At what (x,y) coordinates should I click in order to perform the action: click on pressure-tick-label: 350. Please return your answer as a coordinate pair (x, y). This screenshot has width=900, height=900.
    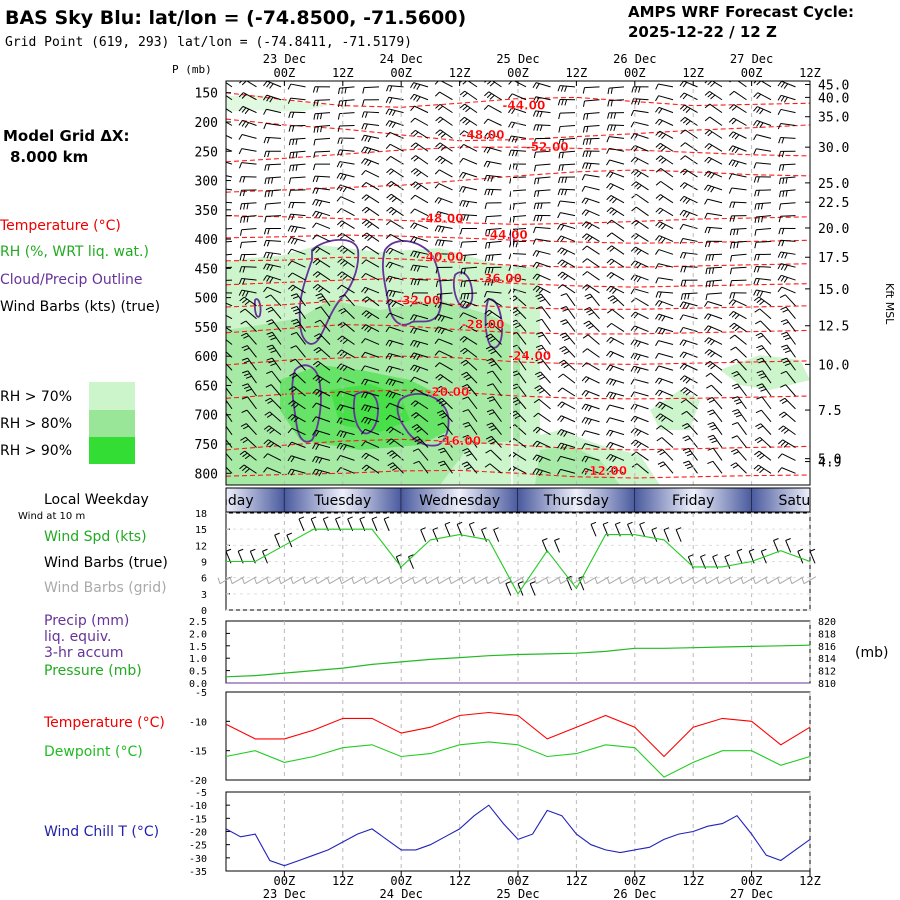
    Looking at the image, I should click on (206, 211).